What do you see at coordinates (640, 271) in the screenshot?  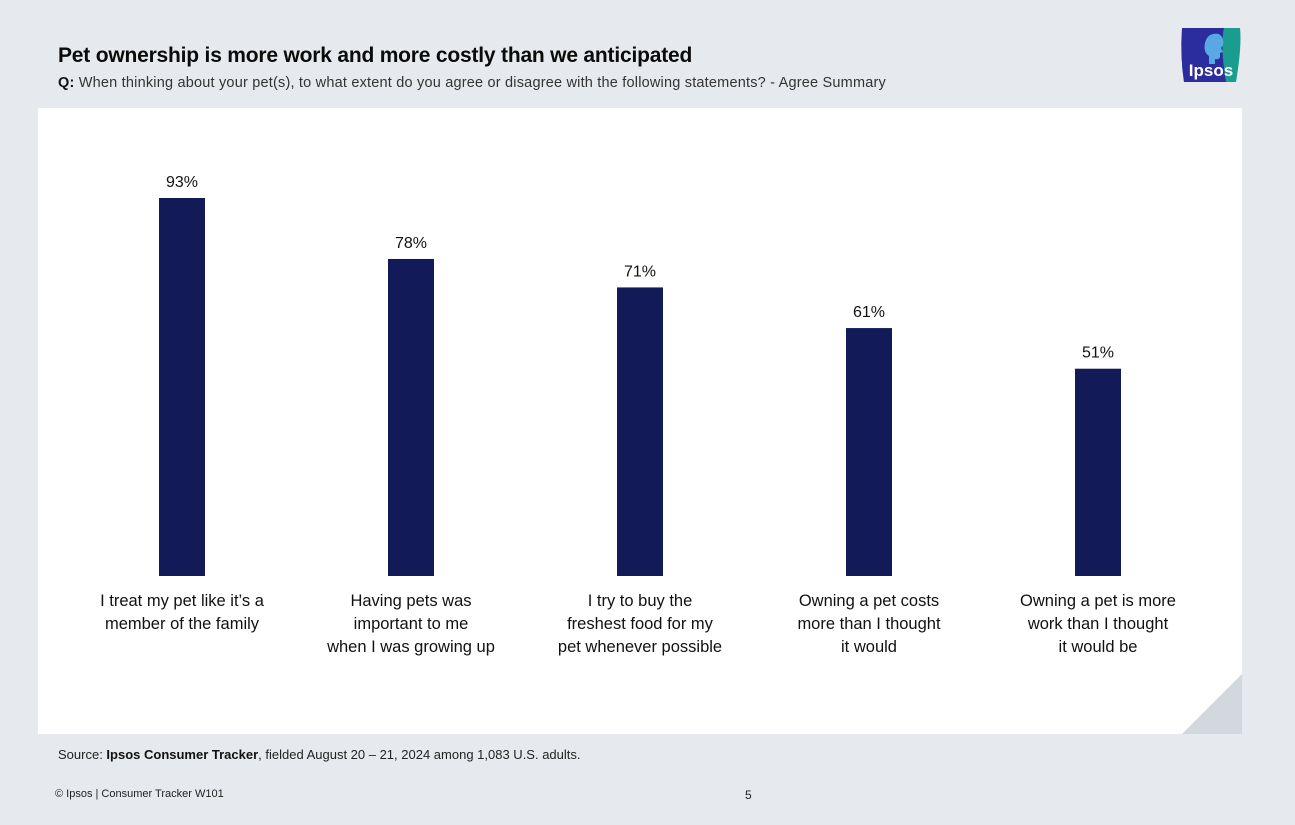 I see `data-label-3: 71%` at bounding box center [640, 271].